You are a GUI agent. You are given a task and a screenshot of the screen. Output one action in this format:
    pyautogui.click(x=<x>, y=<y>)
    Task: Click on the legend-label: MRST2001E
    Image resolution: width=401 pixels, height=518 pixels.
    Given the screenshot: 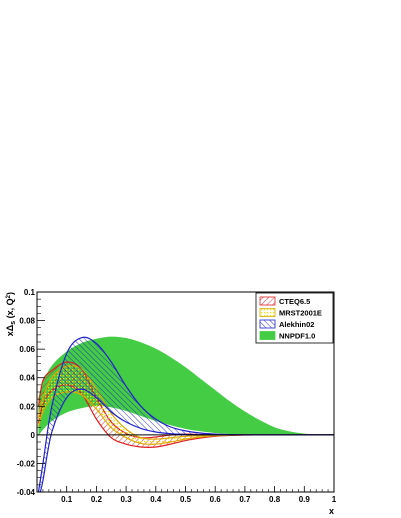 What is the action you would take?
    pyautogui.click(x=300, y=313)
    